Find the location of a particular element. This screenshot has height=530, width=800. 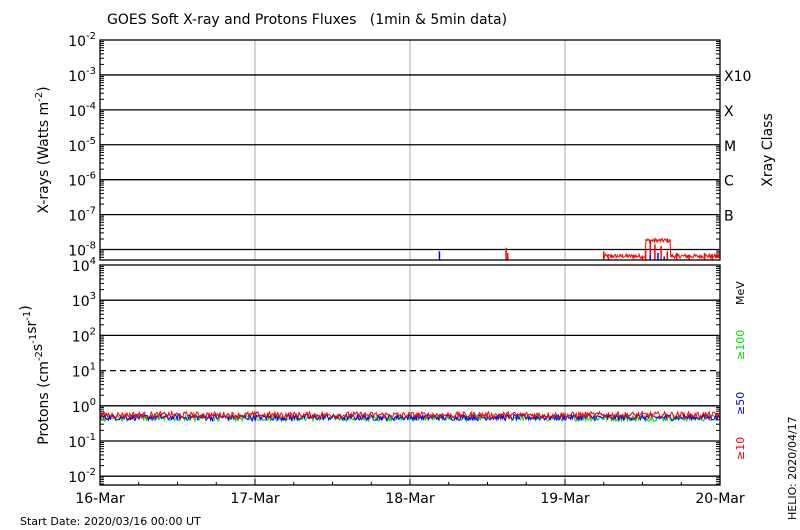

x-axis: 16-Mar 17-Mar 18-Mar 19-Mar 20-Mar is located at coordinates (410, 493).